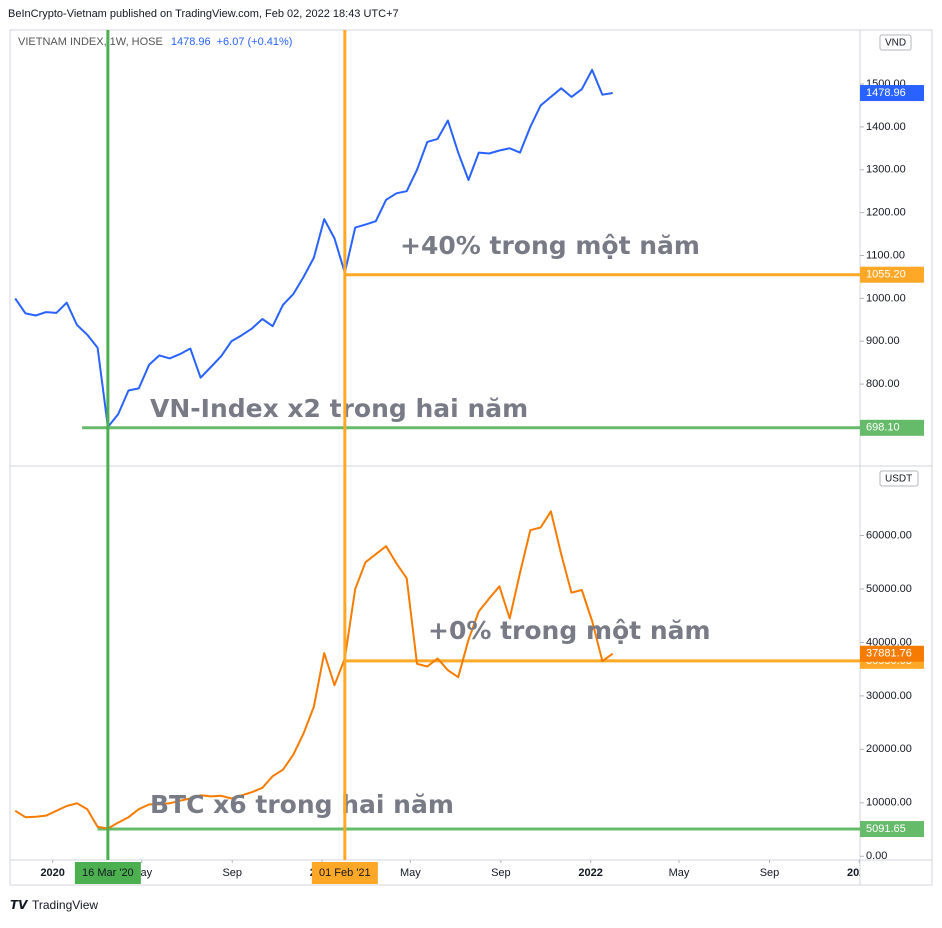 Image resolution: width=942 pixels, height=928 pixels. Describe the element at coordinates (886, 213) in the screenshot. I see `y-tick-label: 1200.00` at that location.